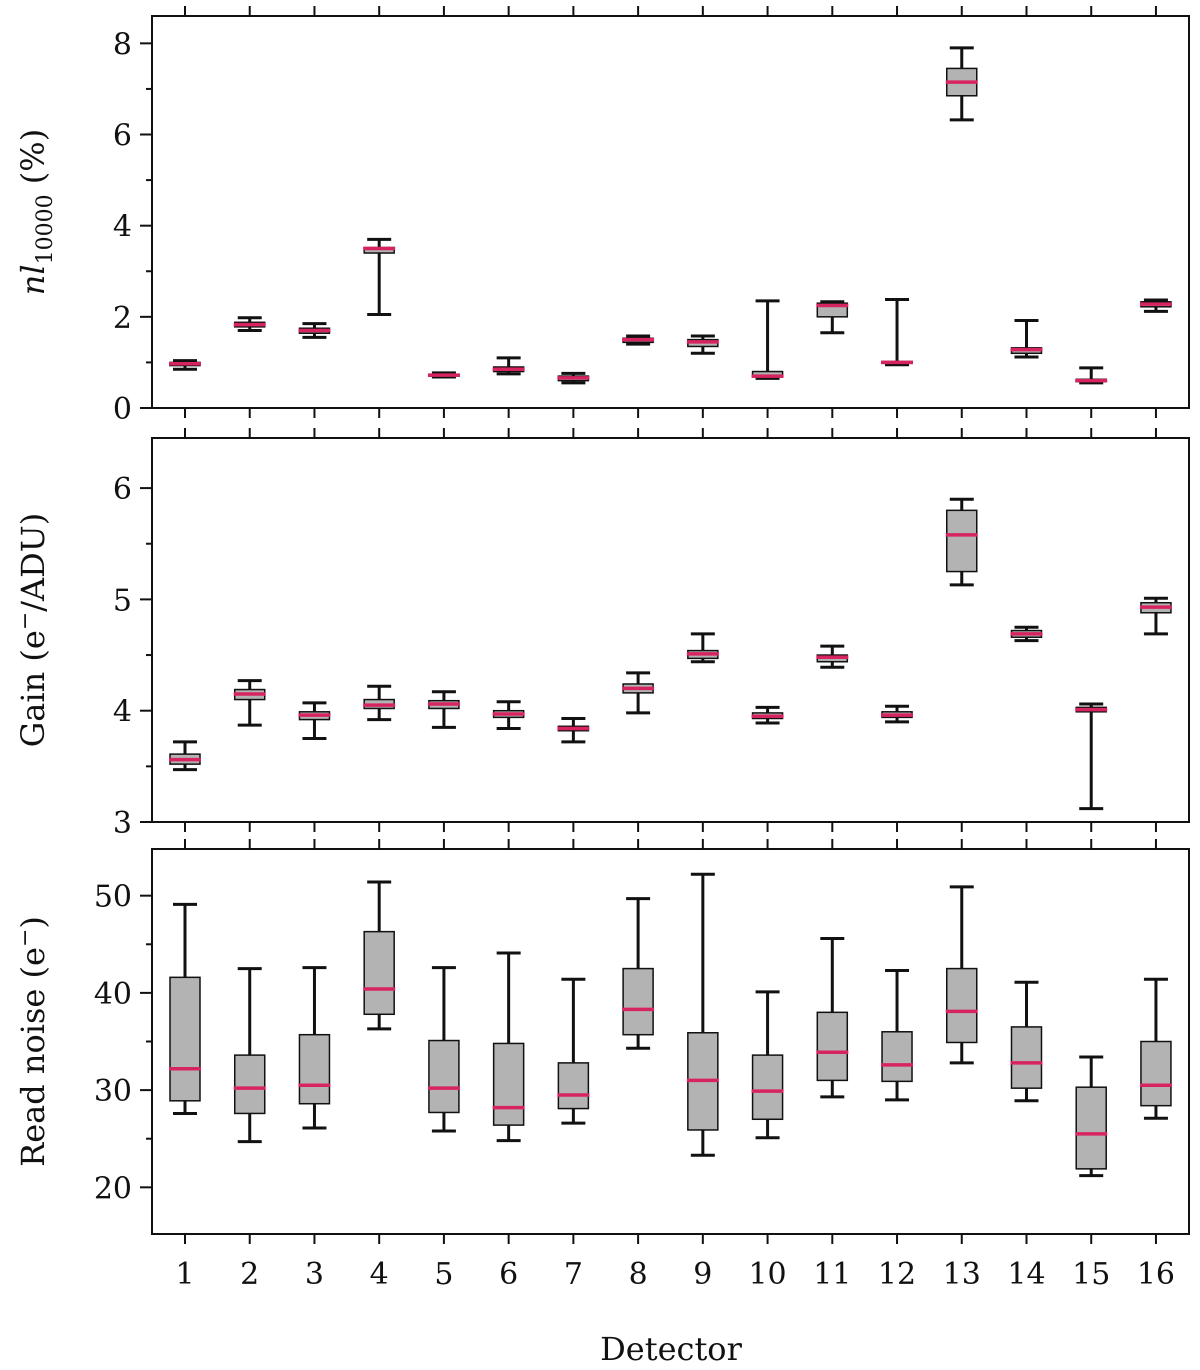 The image size is (1200, 1370). I want to click on y-axis-label: nl10000 (%), so click(36, 212).